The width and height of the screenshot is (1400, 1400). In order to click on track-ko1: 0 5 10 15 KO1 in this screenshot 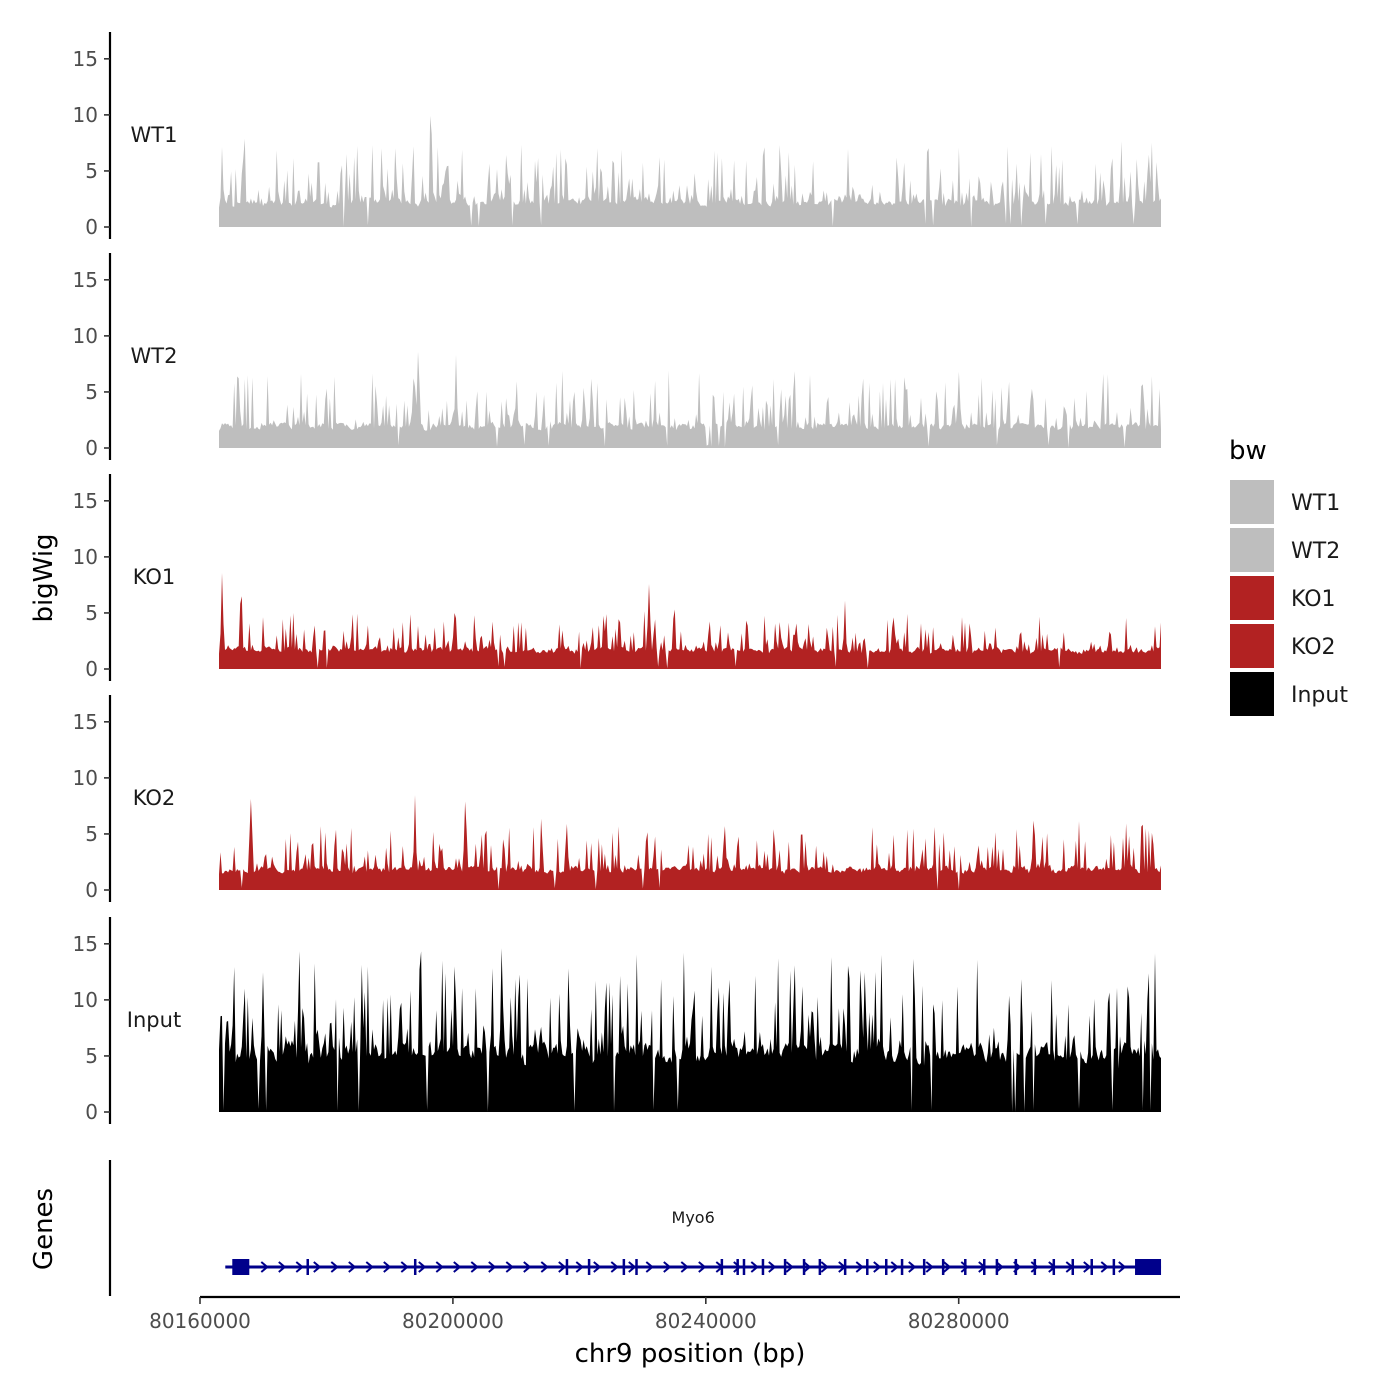, I will do `click(617, 577)`.